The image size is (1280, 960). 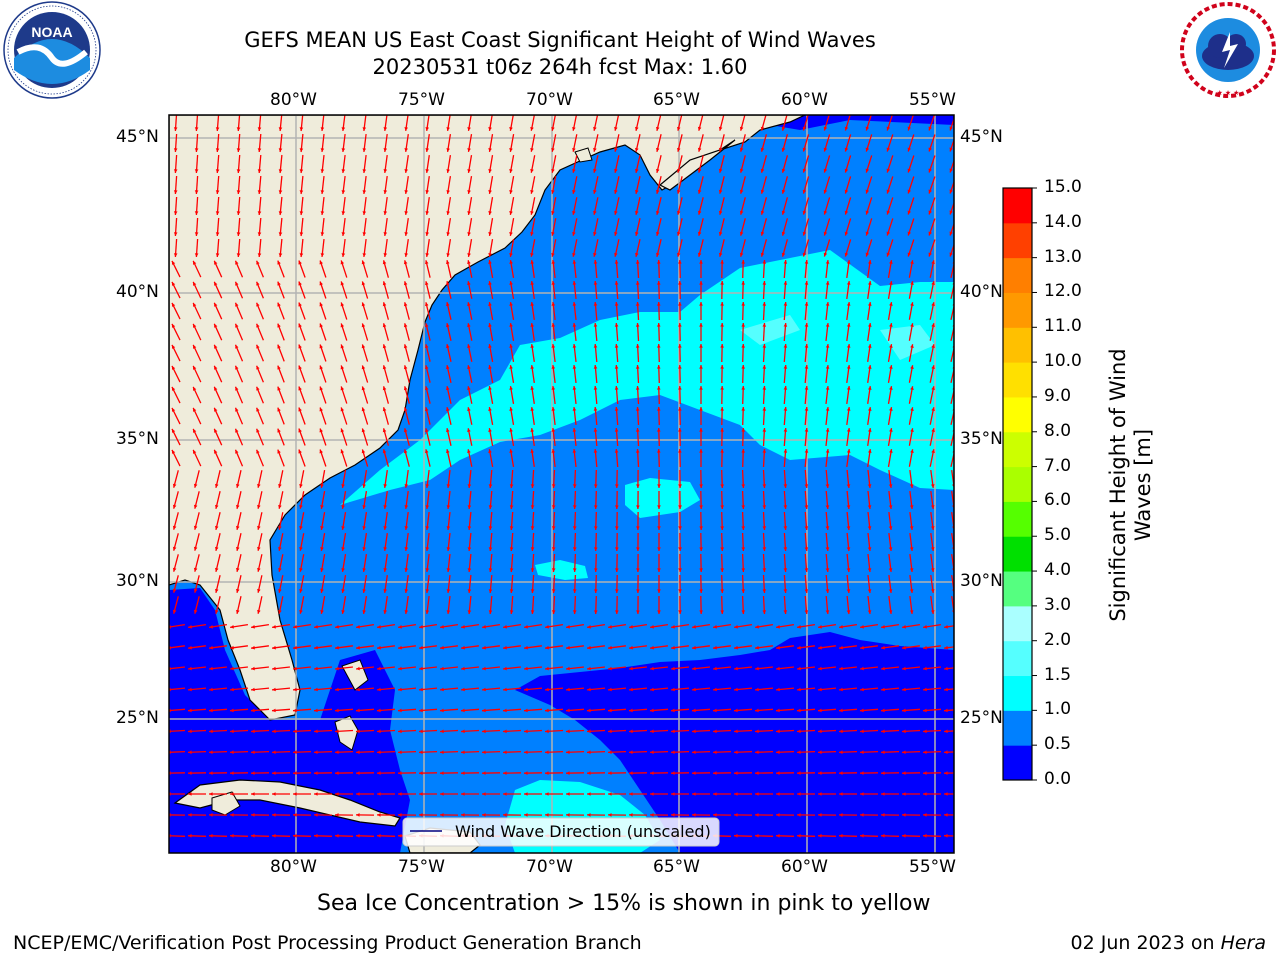 I want to click on lon-tick-top-0: 80°W, so click(x=293, y=100).